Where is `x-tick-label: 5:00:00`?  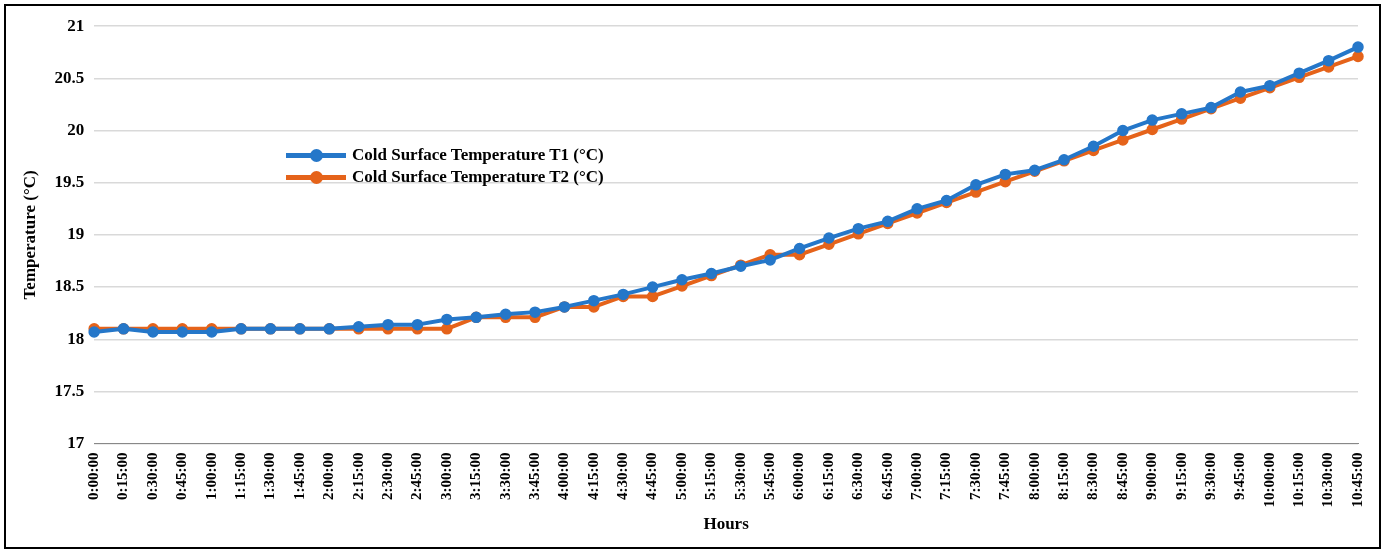
x-tick-label: 5:00:00 is located at coordinates (680, 476).